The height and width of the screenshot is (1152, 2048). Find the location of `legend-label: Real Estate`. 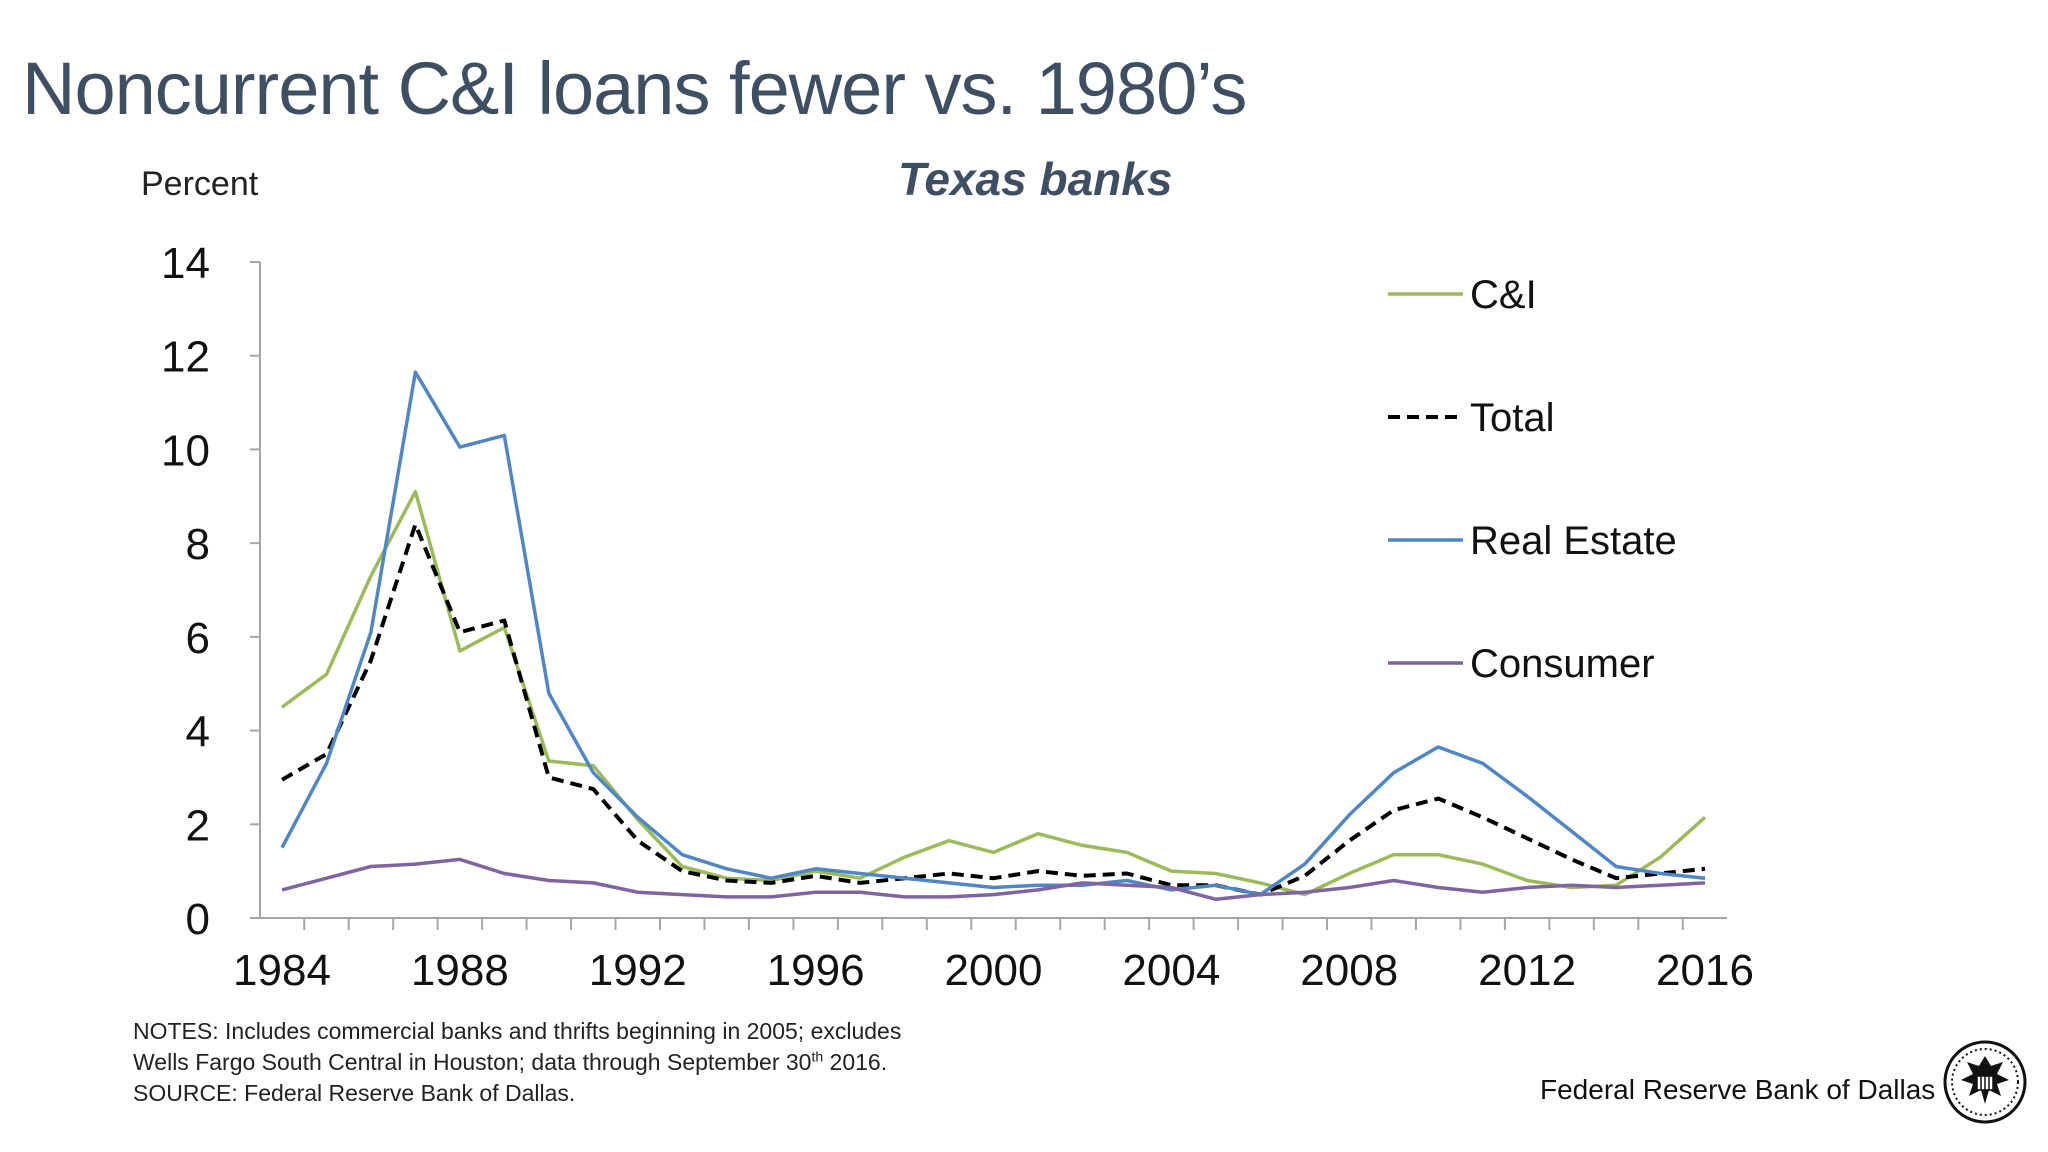

legend-label: Real Estate is located at coordinates (1573, 541).